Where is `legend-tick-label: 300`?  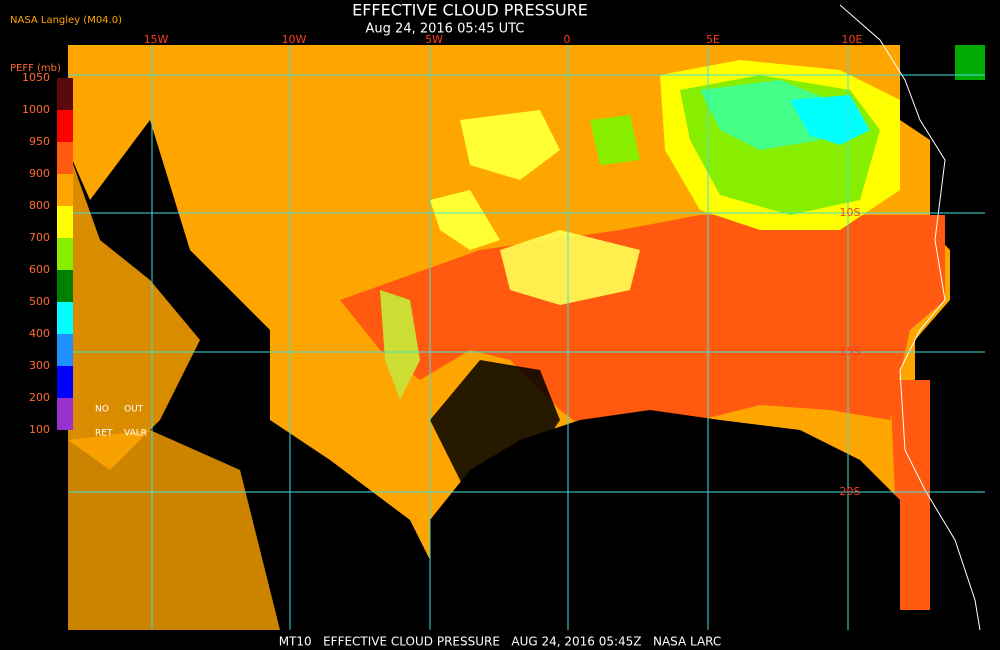 legend-tick-label: 300 is located at coordinates (39, 365).